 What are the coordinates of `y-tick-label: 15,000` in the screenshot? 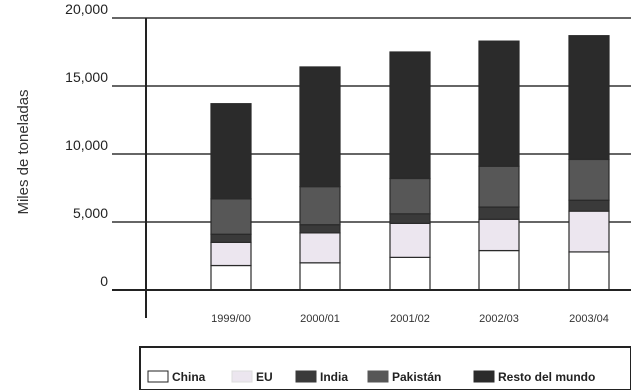 It's located at (86, 77).